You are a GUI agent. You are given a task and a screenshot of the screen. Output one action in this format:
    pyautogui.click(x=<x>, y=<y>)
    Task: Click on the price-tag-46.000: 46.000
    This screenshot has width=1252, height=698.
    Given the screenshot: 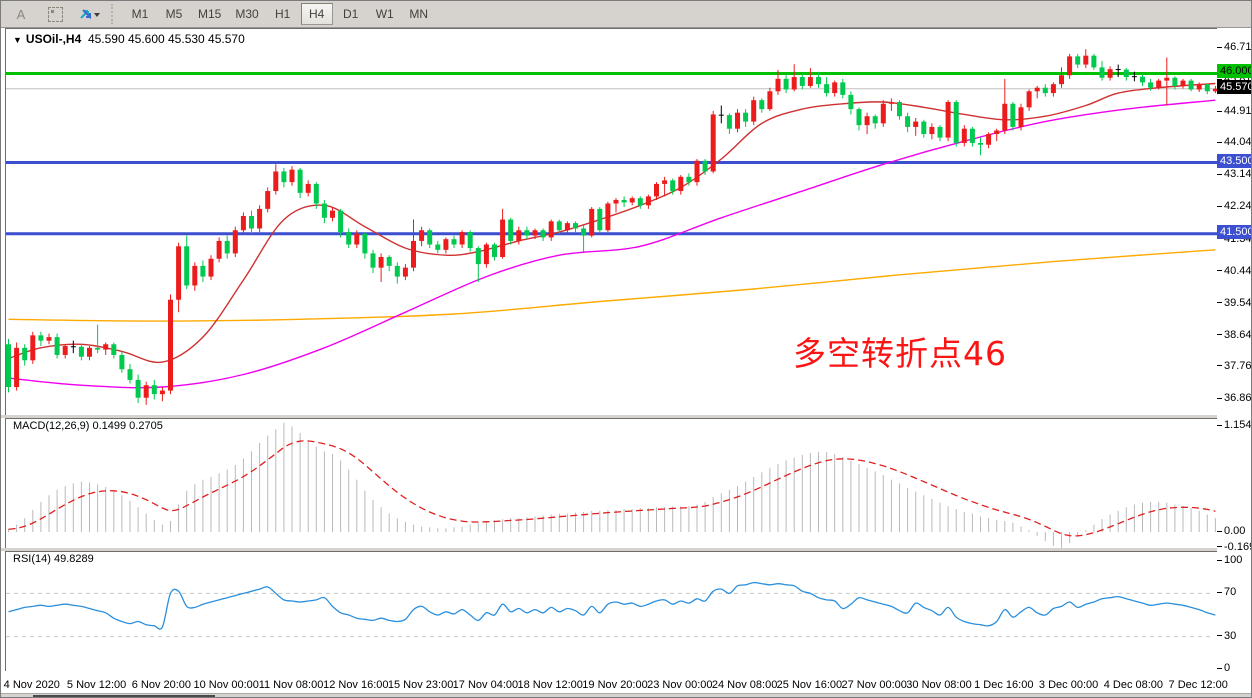 What is the action you would take?
    pyautogui.click(x=1234, y=71)
    